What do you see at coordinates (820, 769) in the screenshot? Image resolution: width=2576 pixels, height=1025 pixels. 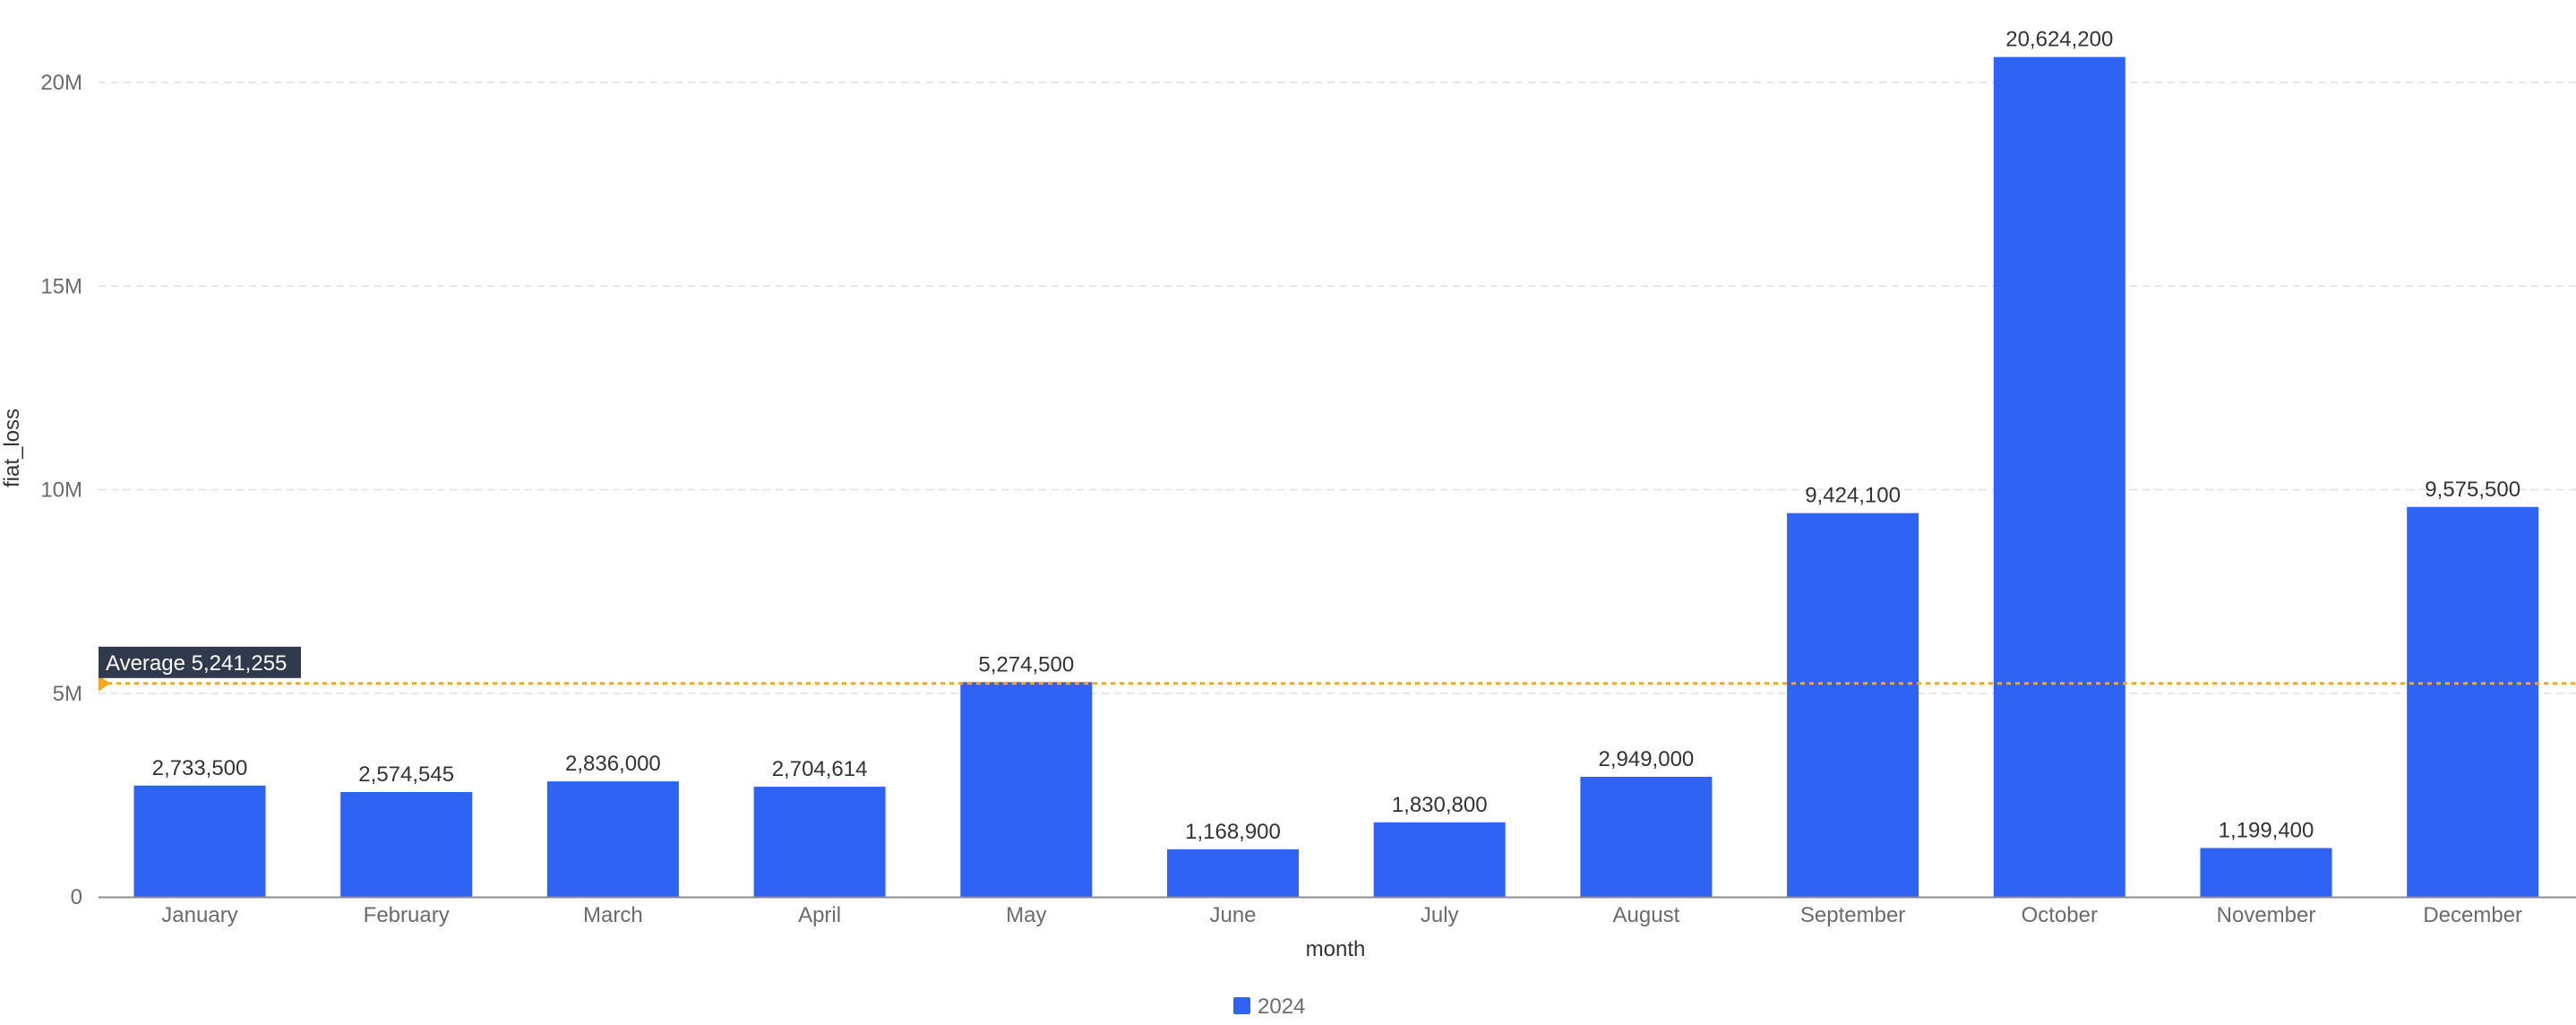 I see `data-label: 2,704,614` at bounding box center [820, 769].